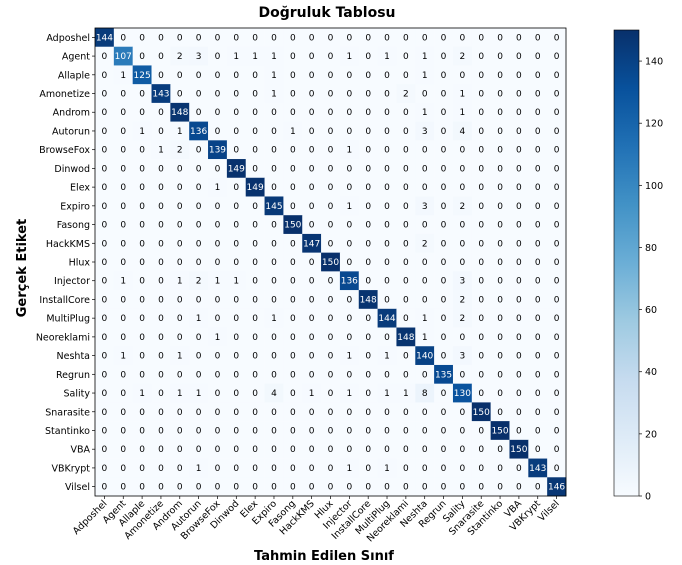 The height and width of the screenshot is (565, 682). Describe the element at coordinates (104, 38) in the screenshot. I see `cell-value: 144` at that location.